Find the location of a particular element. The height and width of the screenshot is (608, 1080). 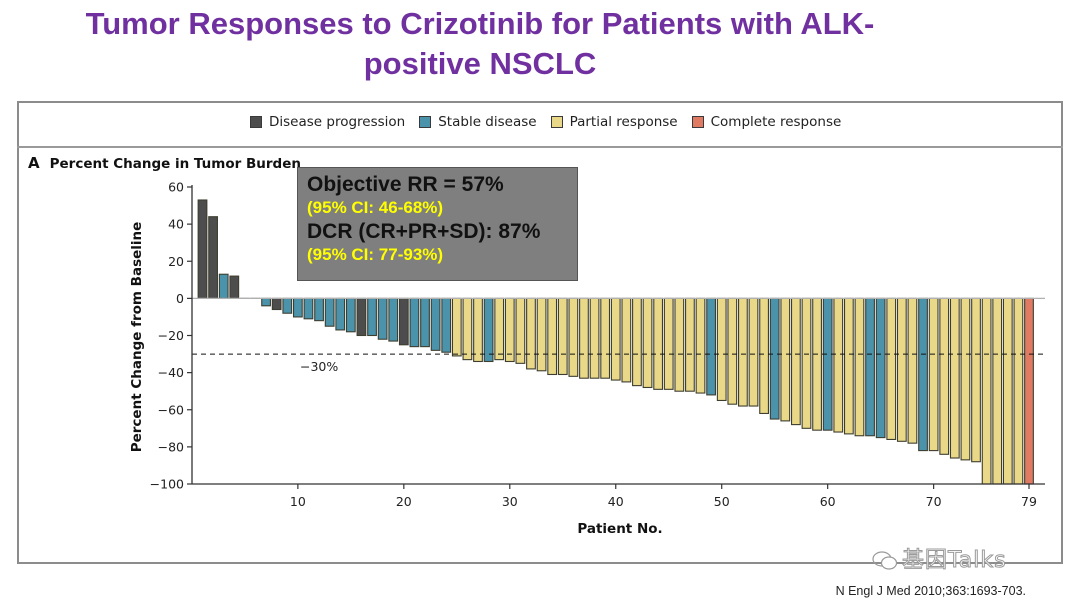

y-tick-label: 0 is located at coordinates (180, 298).